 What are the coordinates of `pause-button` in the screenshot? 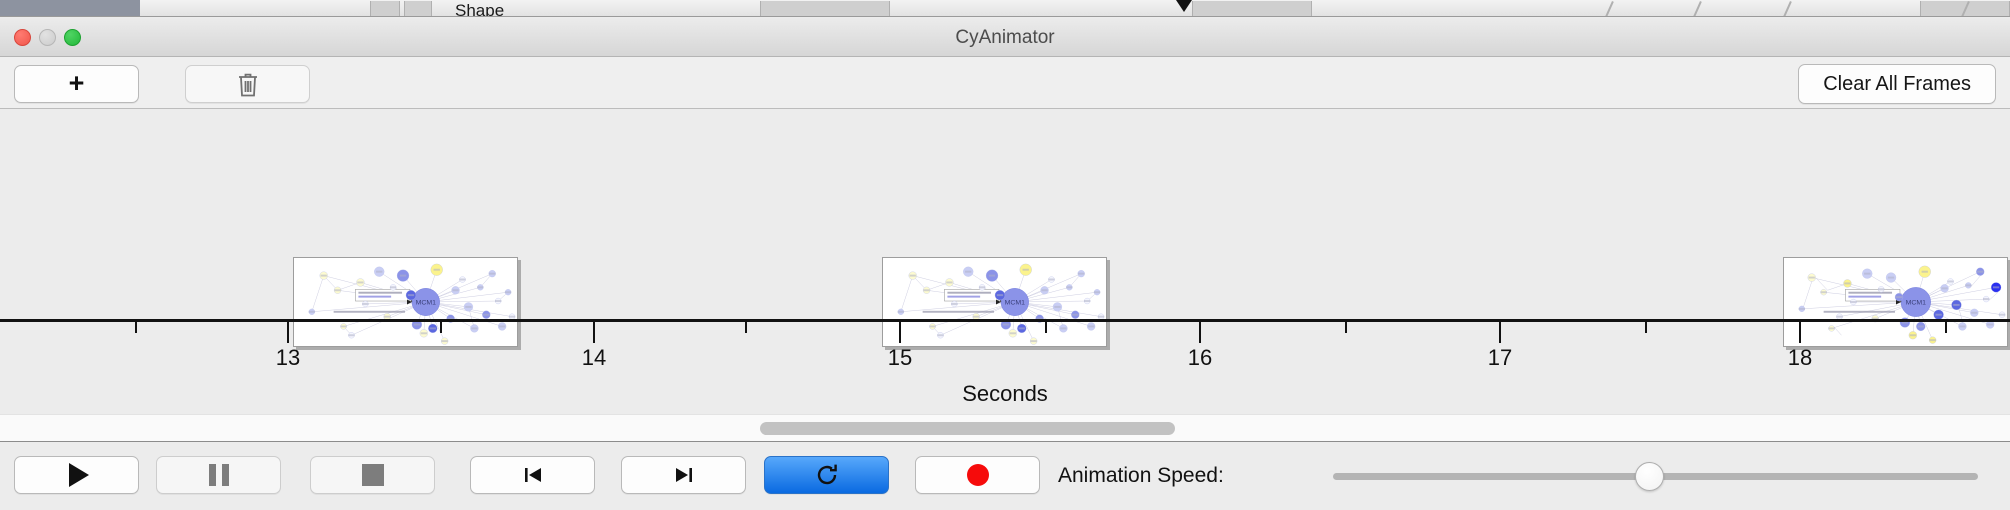 It's located at (218, 475).